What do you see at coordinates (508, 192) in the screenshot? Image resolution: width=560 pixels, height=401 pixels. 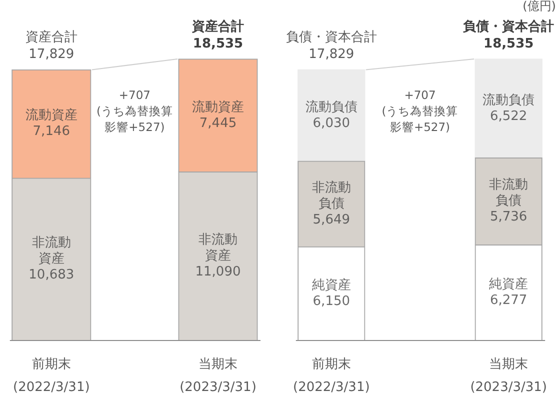 I see `series-label: 非流動負債` at bounding box center [508, 192].